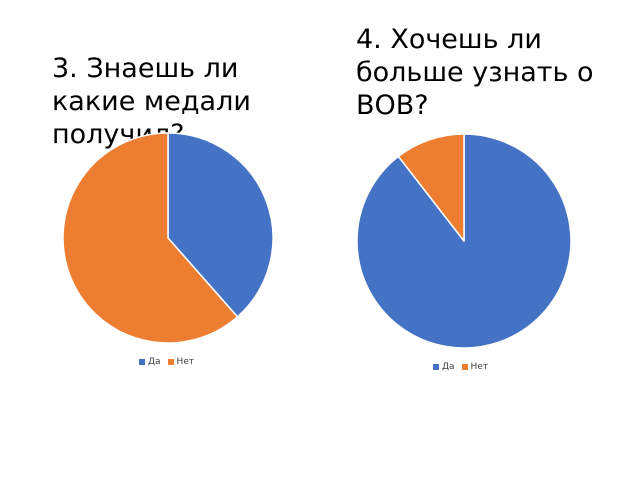 Image resolution: width=640 pixels, height=480 pixels. I want to click on pie-chart-medals, so click(168, 238).